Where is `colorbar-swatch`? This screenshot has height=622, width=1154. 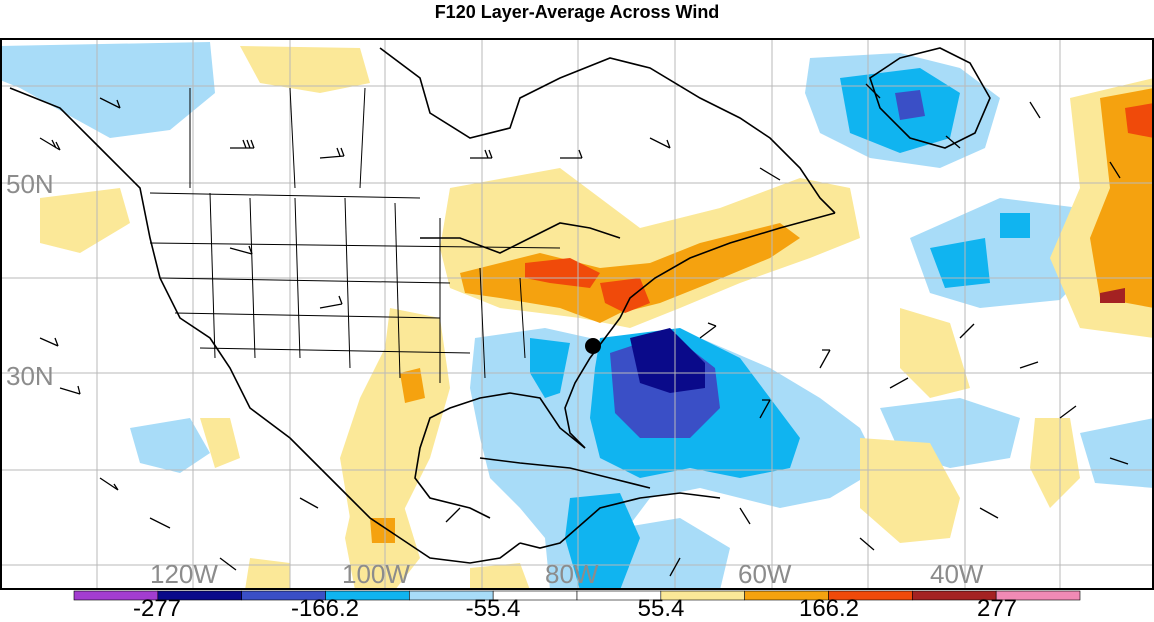 colorbar-swatch is located at coordinates (1038, 595).